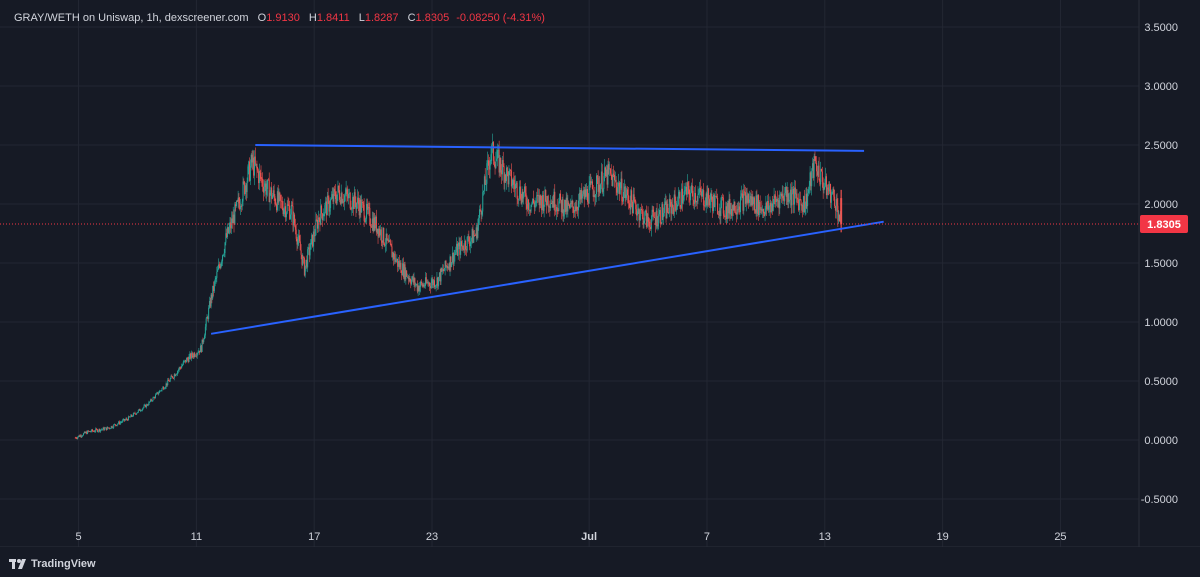  Describe the element at coordinates (262, 18) in the screenshot. I see `open-key: O` at that location.